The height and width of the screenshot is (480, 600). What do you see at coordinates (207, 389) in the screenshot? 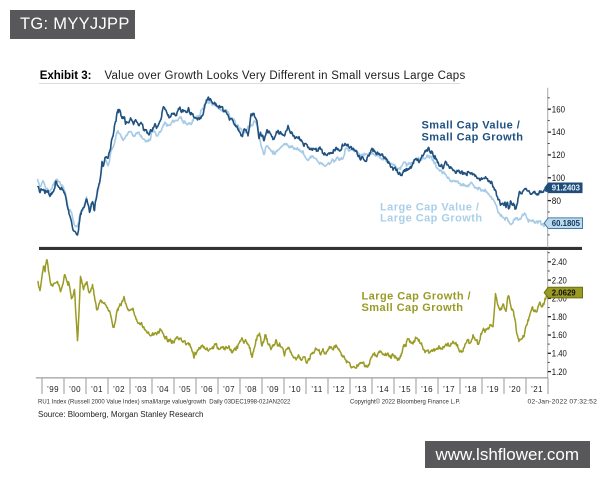
I see `svg-text: ’06` at bounding box center [207, 389].